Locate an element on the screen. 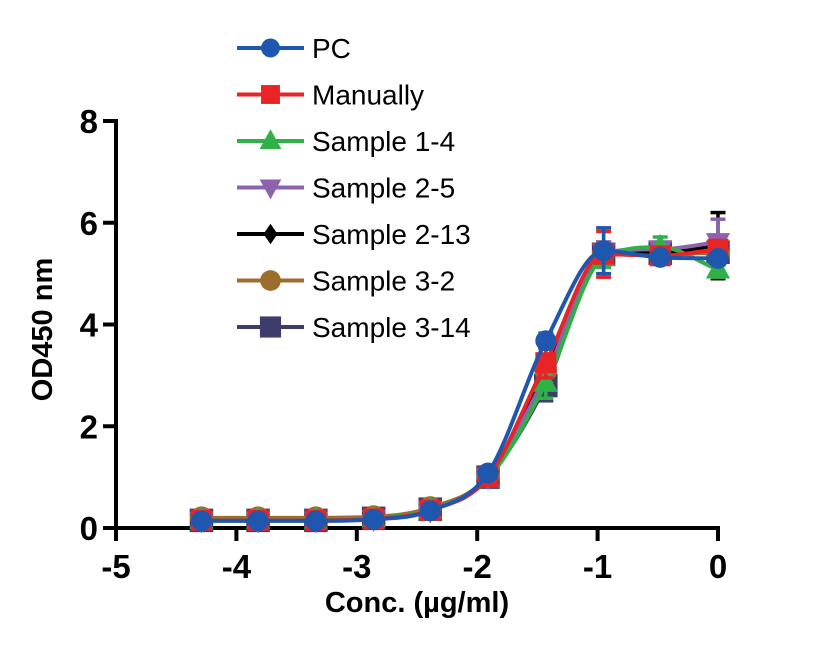 The image size is (820, 656). legend-item-manually: Manually is located at coordinates (330, 95).